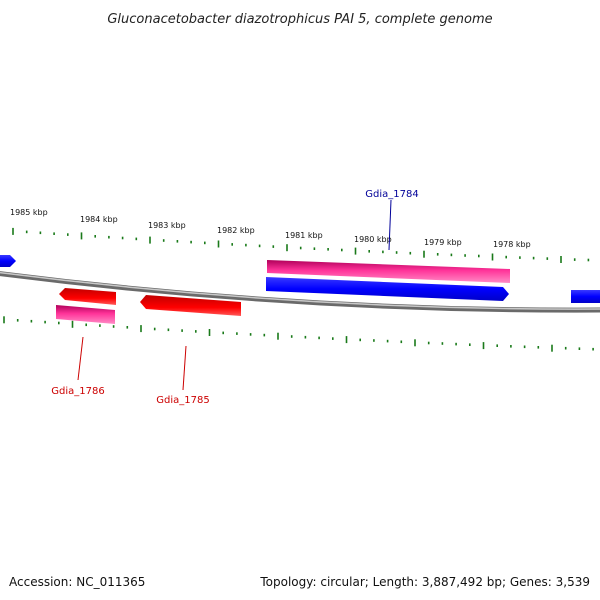  I want to click on tick-label-1980: 1980 kbp, so click(373, 239).